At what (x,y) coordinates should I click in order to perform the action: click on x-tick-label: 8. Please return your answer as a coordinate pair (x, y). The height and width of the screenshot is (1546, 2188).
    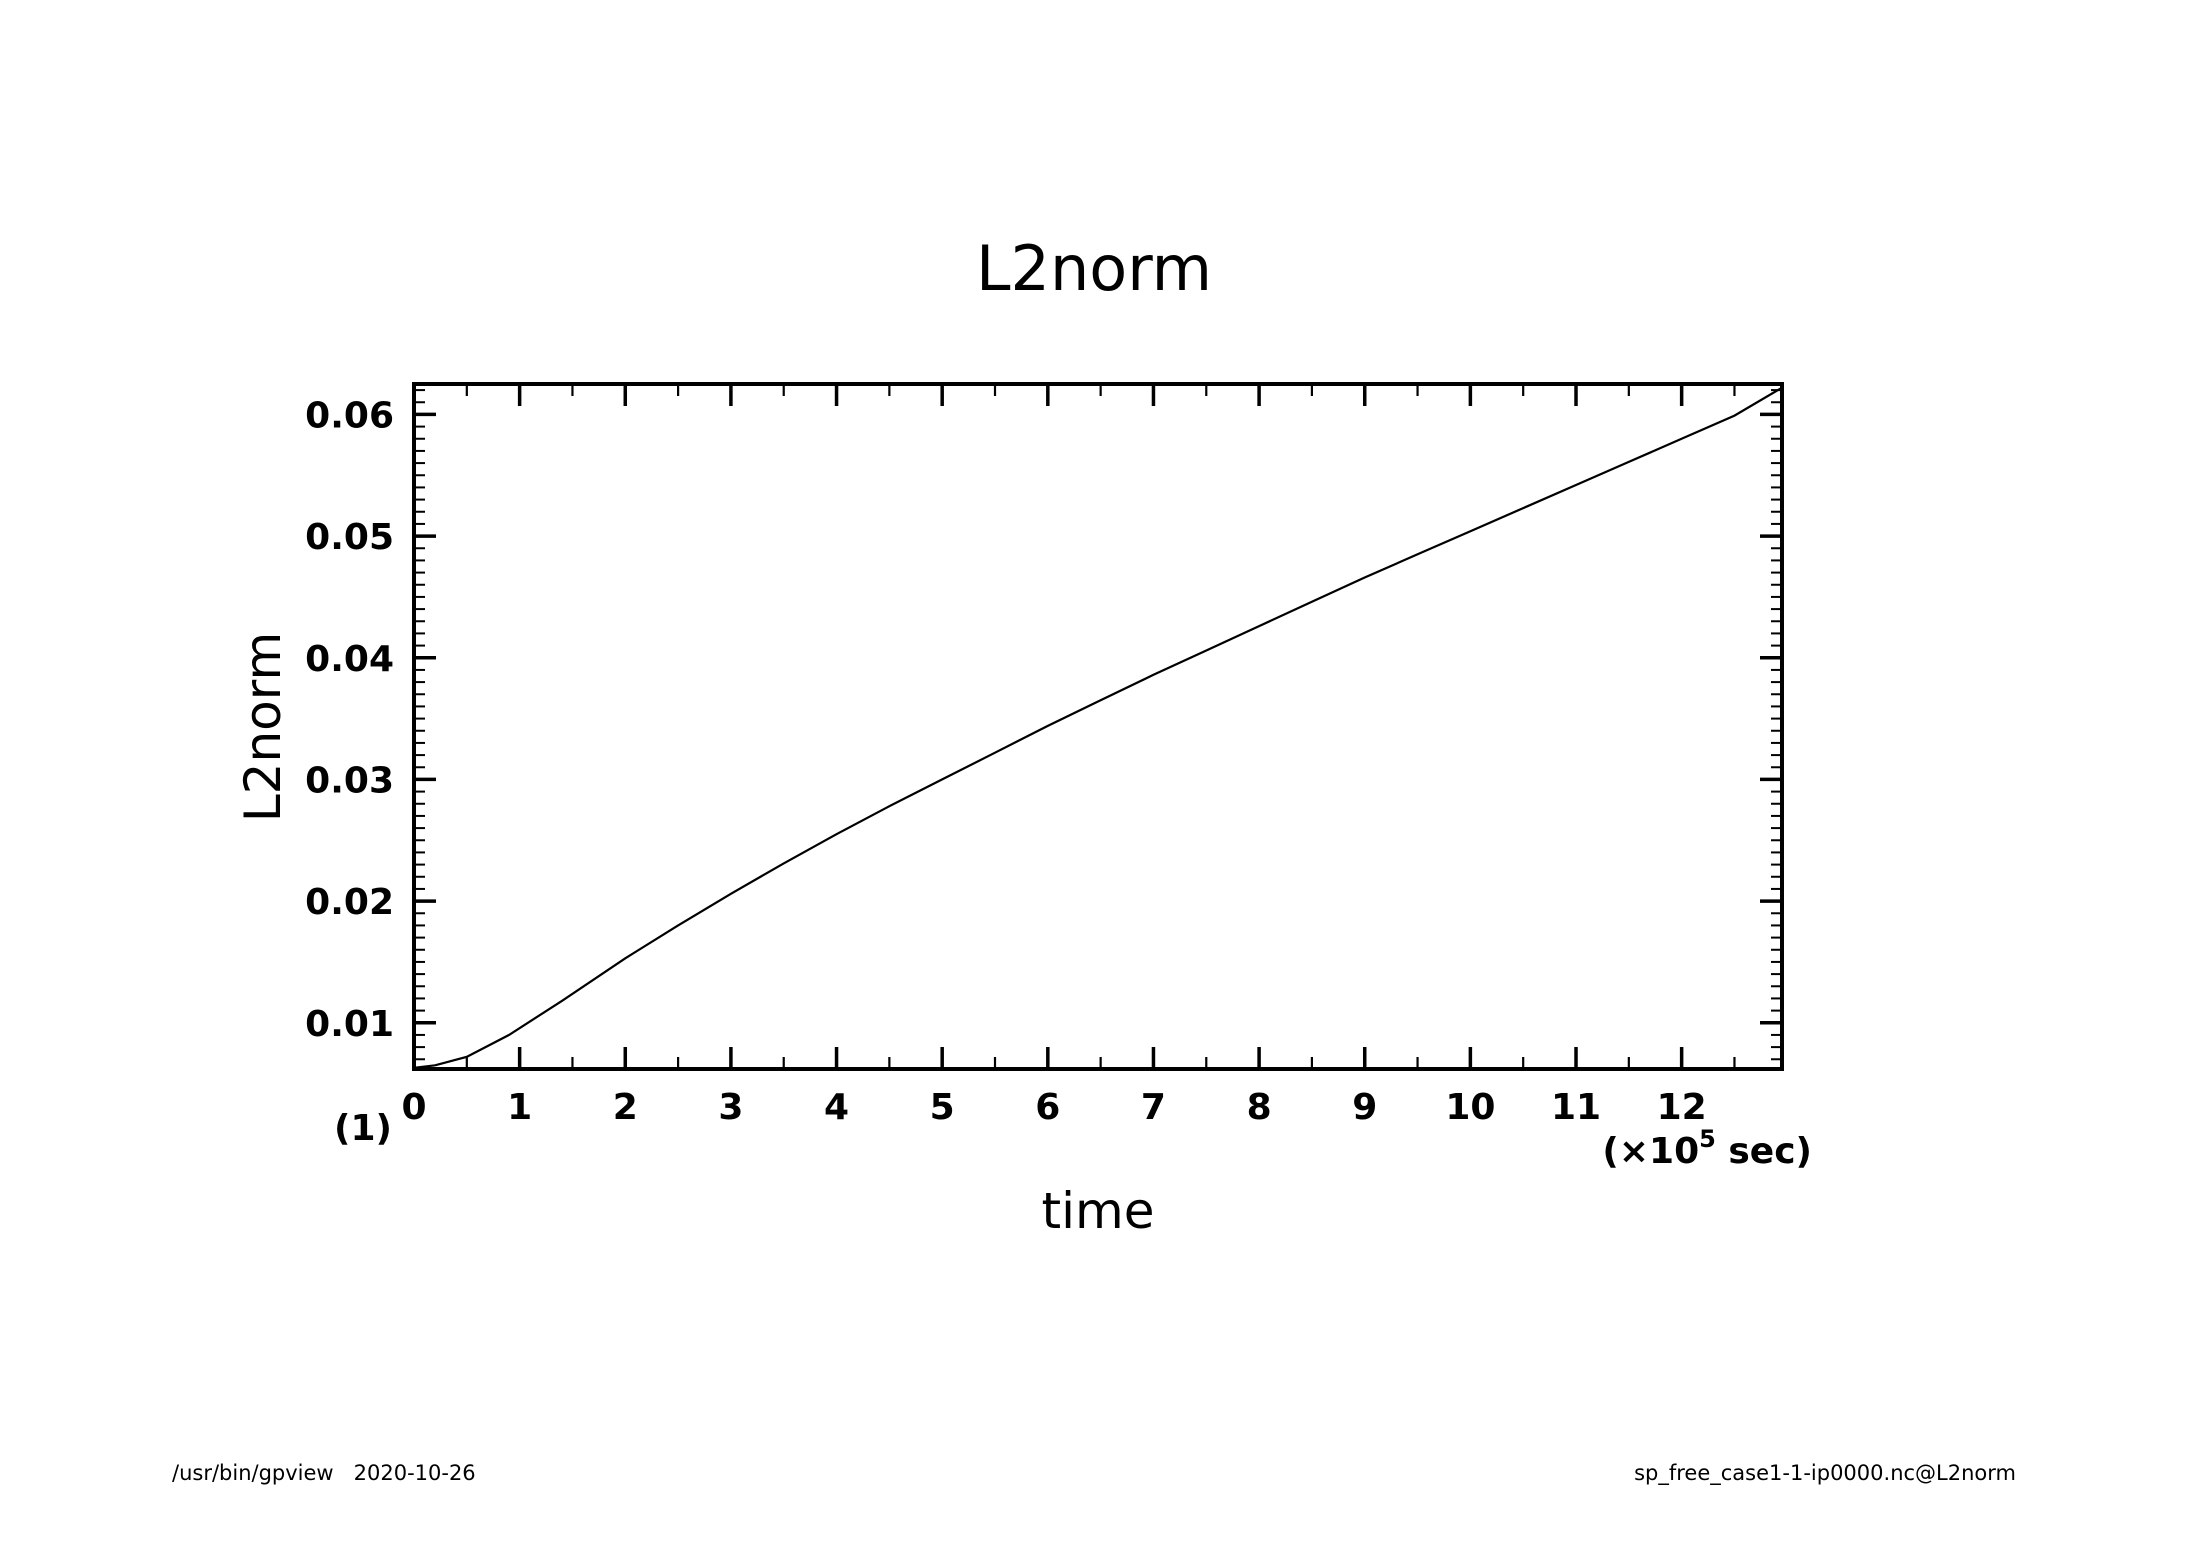
    Looking at the image, I should click on (1259, 1107).